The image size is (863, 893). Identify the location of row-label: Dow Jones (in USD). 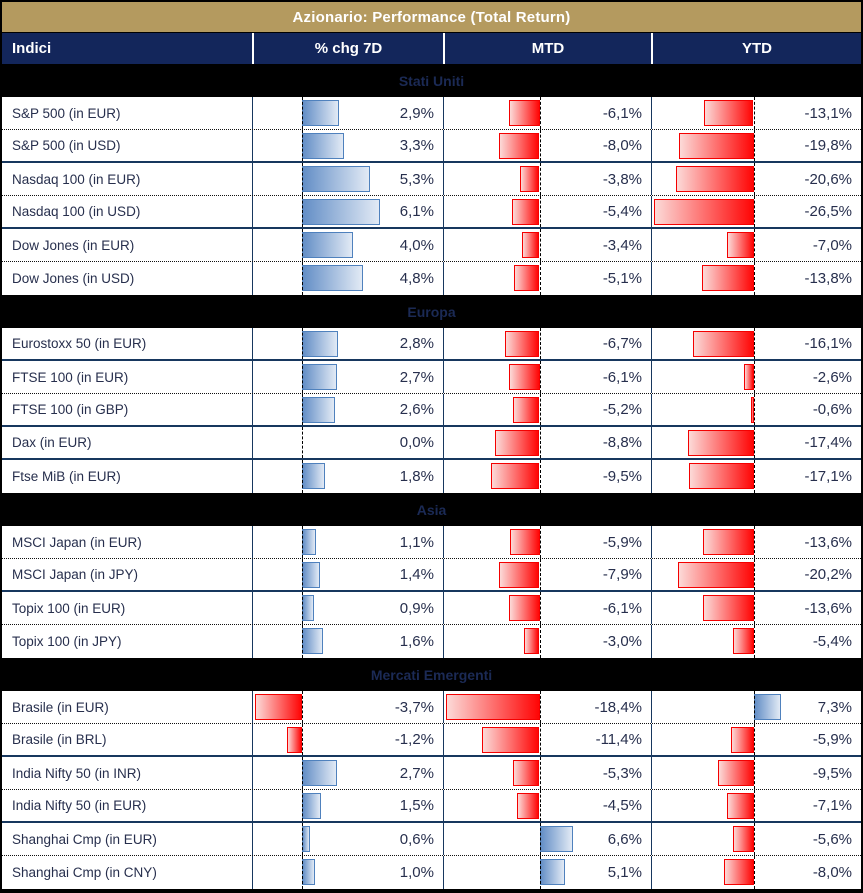
(73, 278).